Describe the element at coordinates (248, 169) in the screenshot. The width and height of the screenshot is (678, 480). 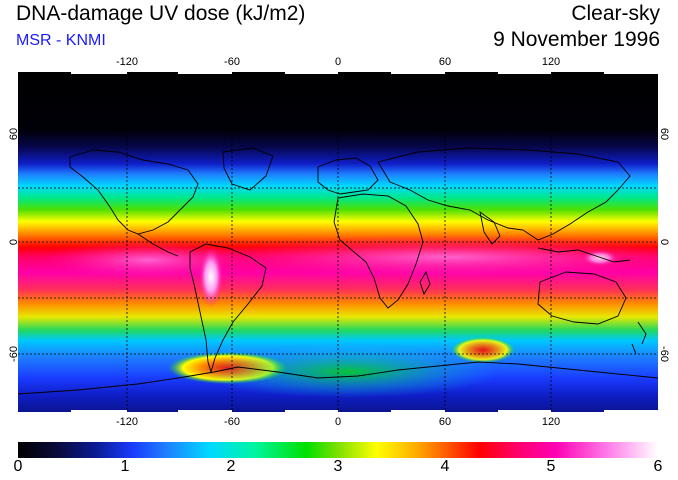
I see `greenland-coastline` at that location.